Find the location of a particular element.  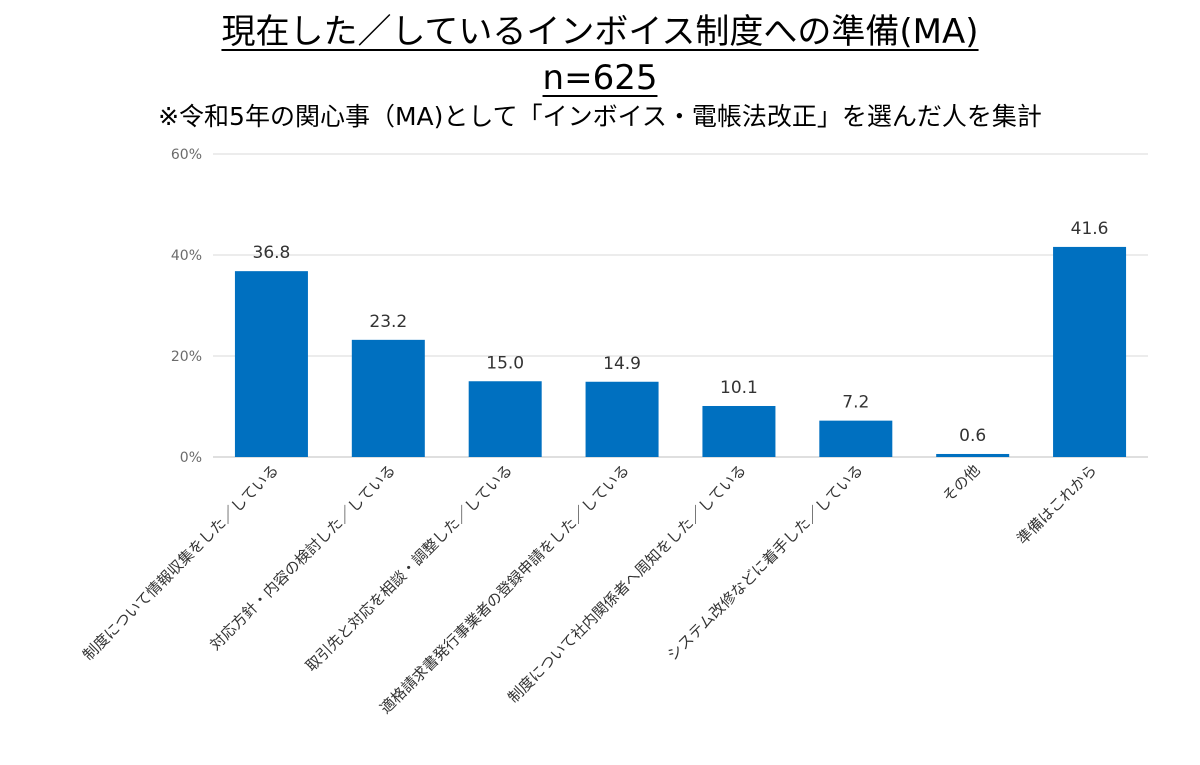

y-tick-label: 60% is located at coordinates (186, 155).